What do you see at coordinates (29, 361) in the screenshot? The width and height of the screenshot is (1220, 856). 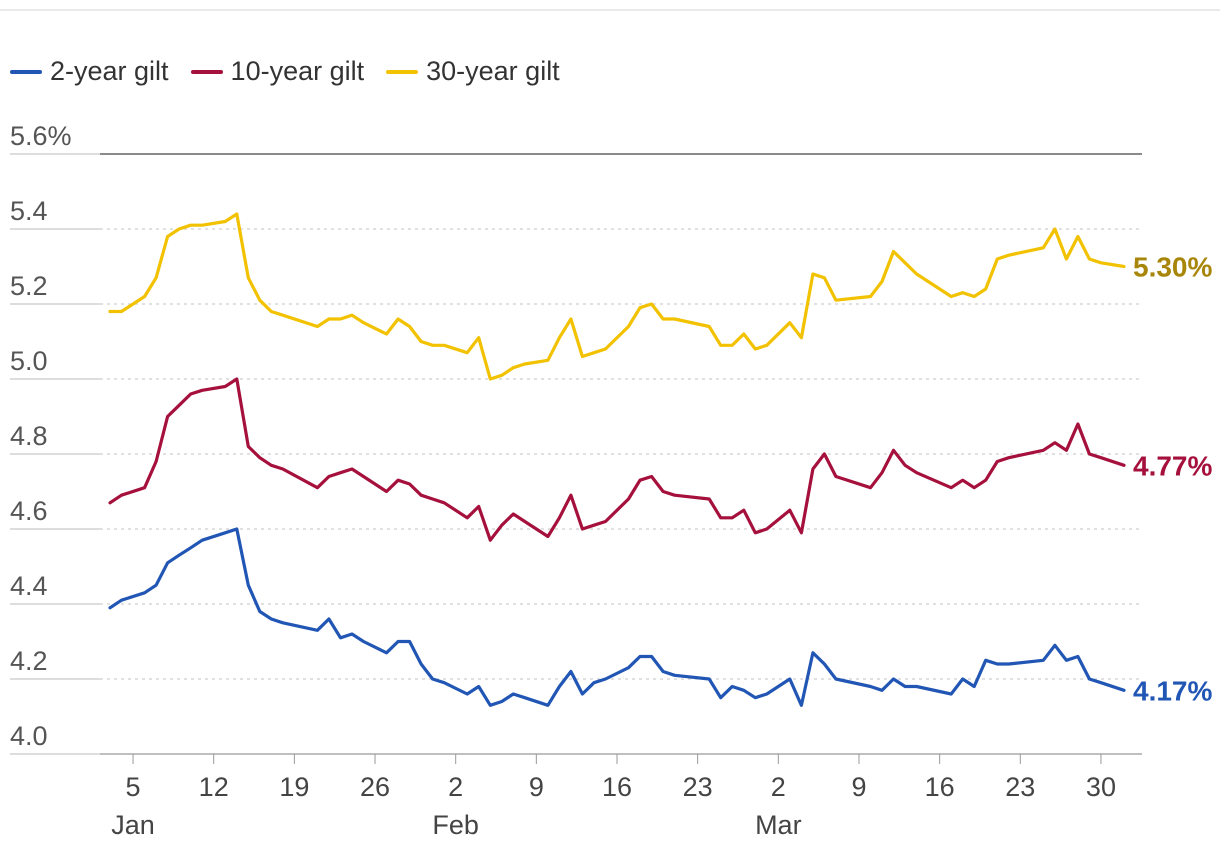 I see `y-tick-label: 5.0` at bounding box center [29, 361].